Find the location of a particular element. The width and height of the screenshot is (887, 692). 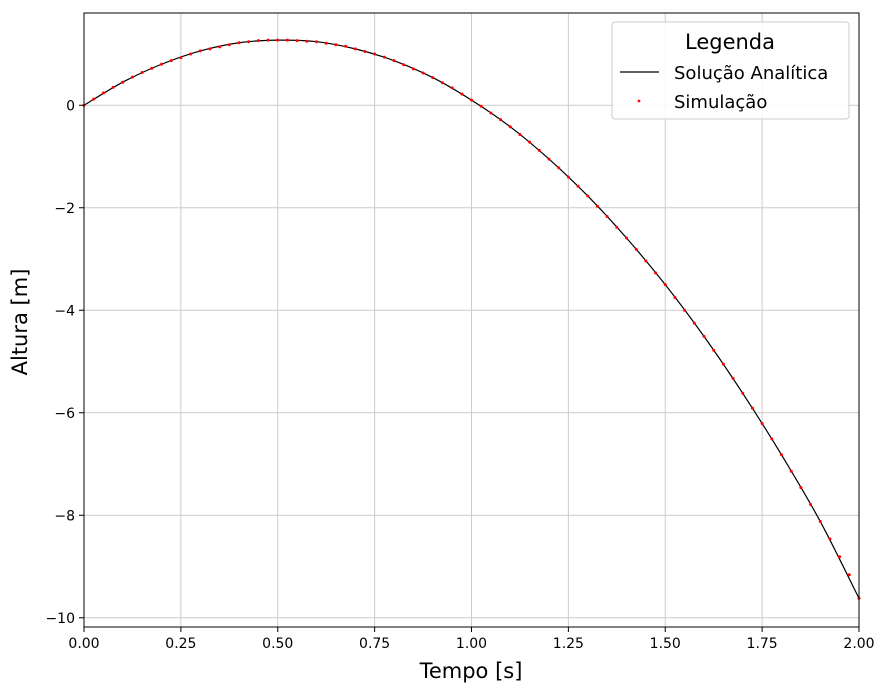

x-tick-label: 1.00 is located at coordinates (471, 644).